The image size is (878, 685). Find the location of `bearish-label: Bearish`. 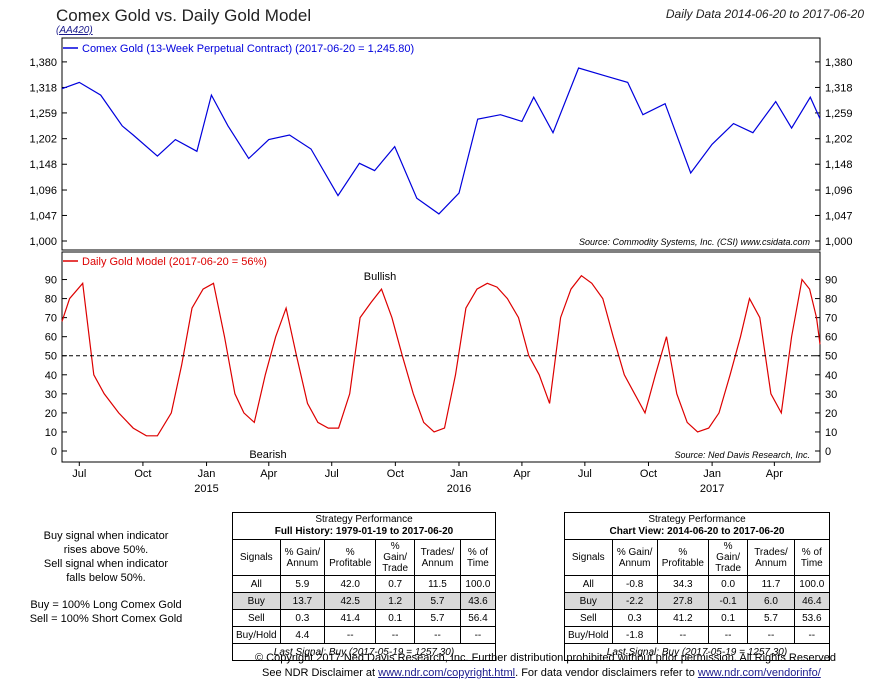

bearish-label: Bearish is located at coordinates (267, 455).